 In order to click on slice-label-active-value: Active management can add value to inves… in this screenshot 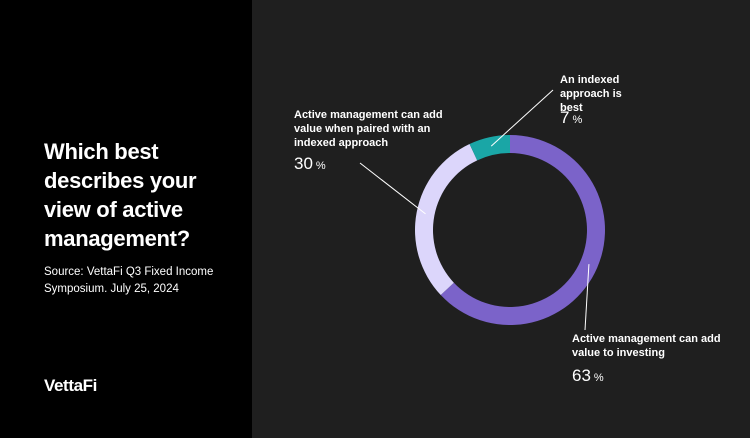, I will do `click(646, 346)`.